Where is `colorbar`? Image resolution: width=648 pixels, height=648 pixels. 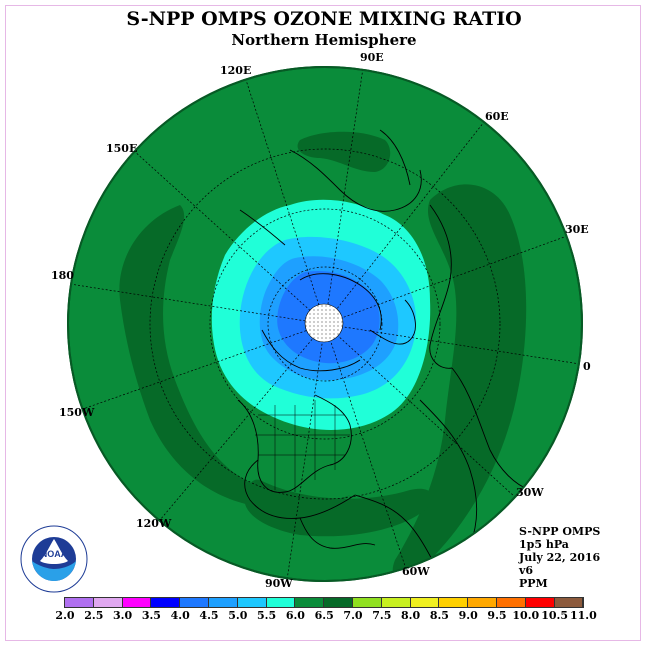
colorbar is located at coordinates (324, 602).